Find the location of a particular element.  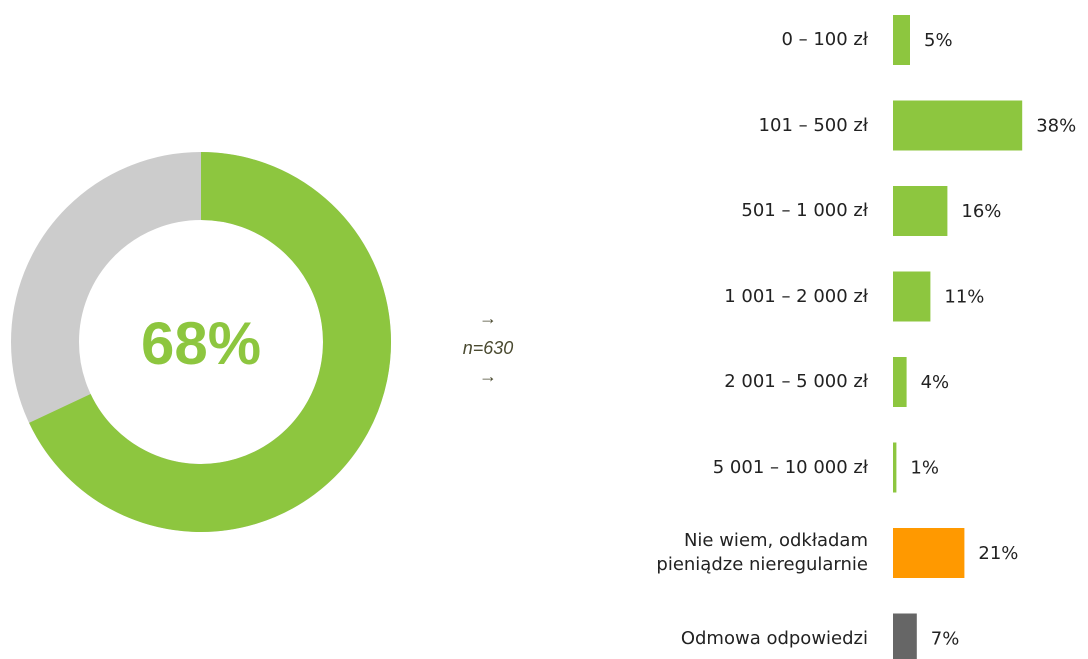

value-label: 4% is located at coordinates (935, 382).